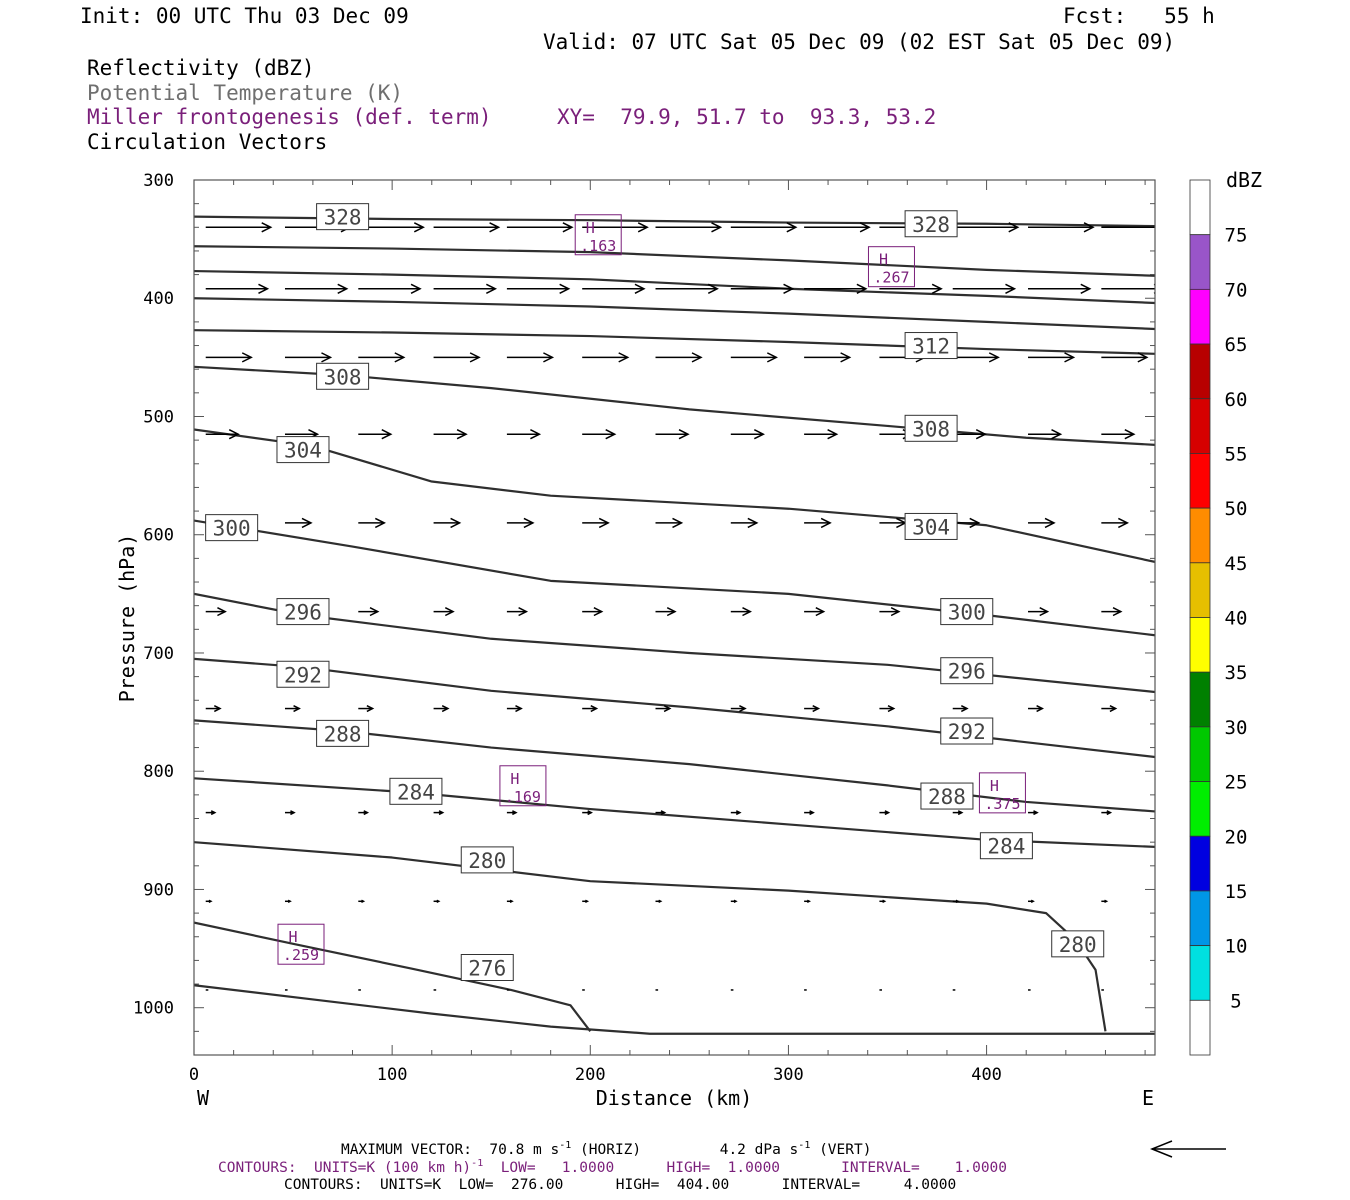  I want to click on isentrope-label: 276, so click(487, 969).